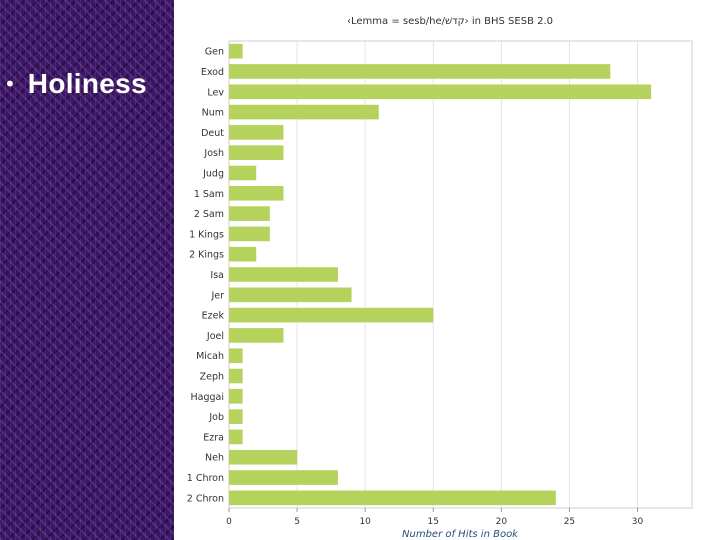 This screenshot has width=720, height=540. What do you see at coordinates (450, 21) in the screenshot?
I see `chart-title: ‹Lemma = sesb/he/קדשׁ› in BHS SESB 2.0` at bounding box center [450, 21].